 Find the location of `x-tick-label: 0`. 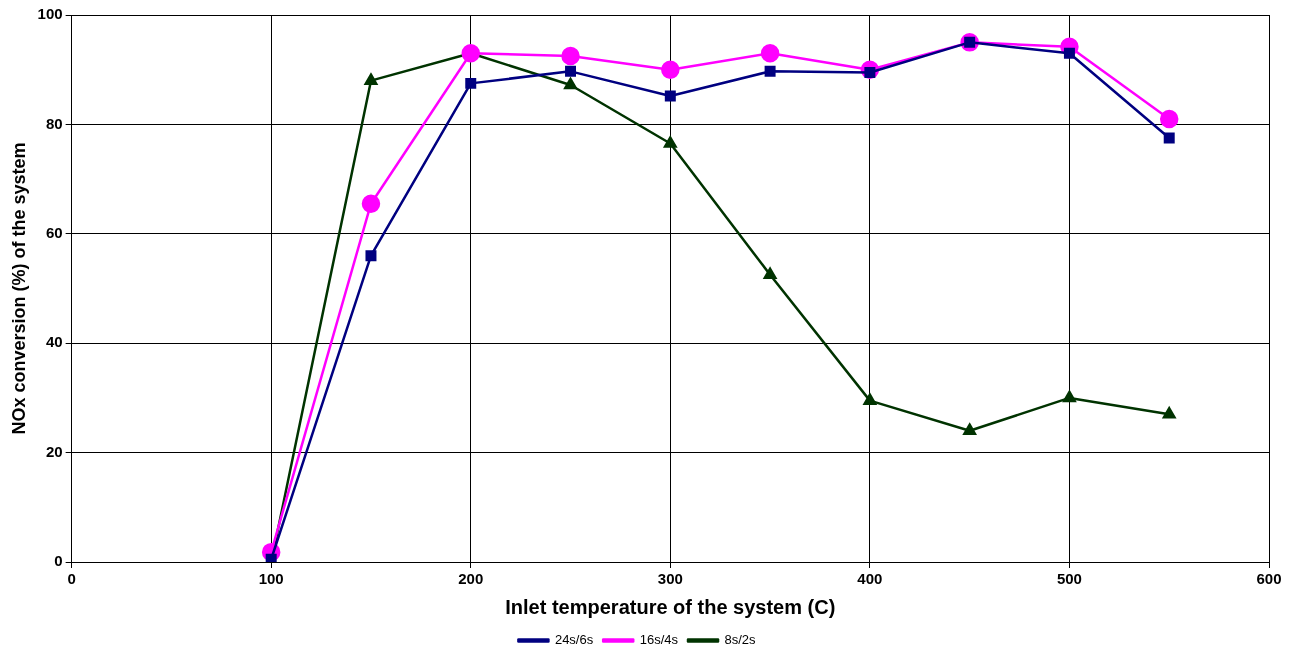

x-tick-label: 0 is located at coordinates (71, 579).